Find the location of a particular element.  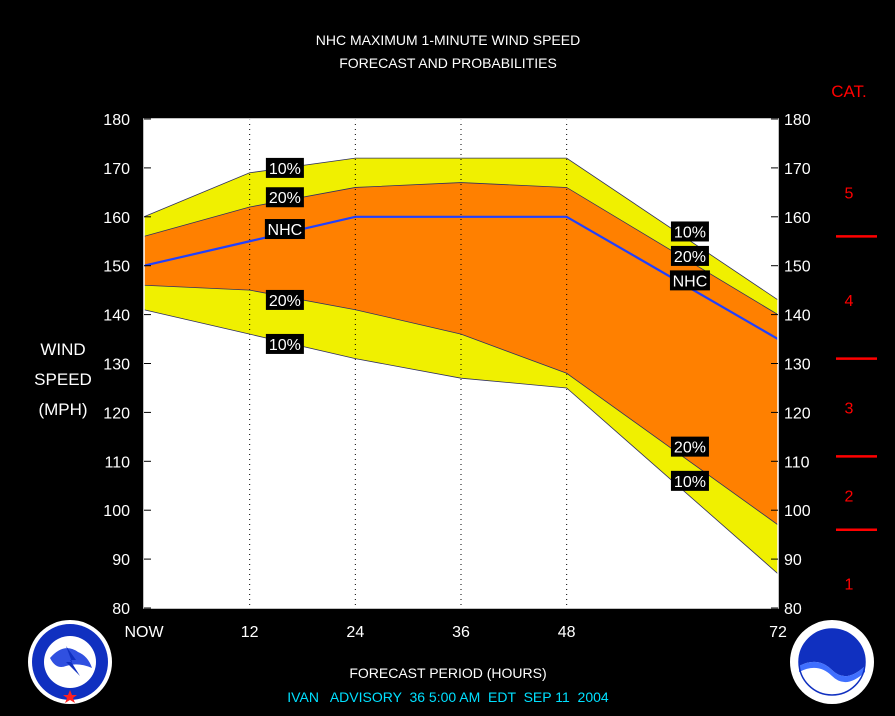

y-tick-label-right: 180 is located at coordinates (797, 120).